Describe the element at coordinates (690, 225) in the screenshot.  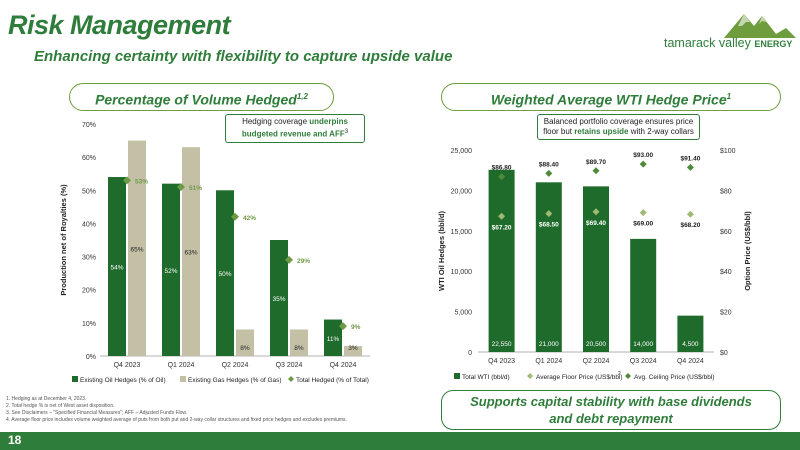
I see `floor-price-label: $68.20` at that location.